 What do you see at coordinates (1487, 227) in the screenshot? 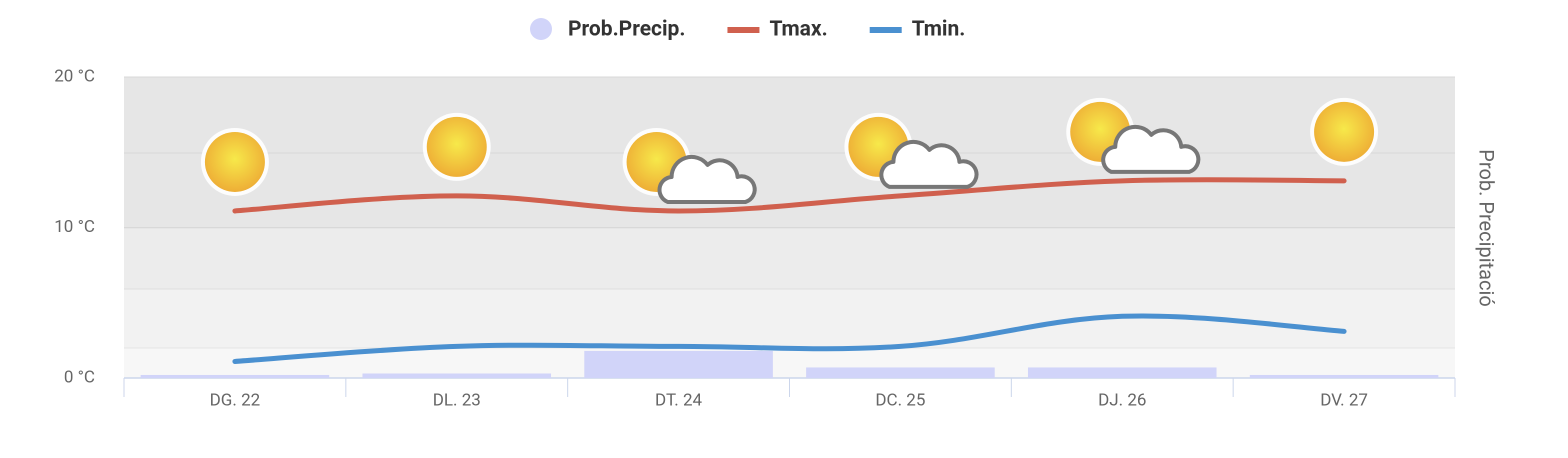
I see `y2-axis-title: Prob. Precipitació` at bounding box center [1487, 227].